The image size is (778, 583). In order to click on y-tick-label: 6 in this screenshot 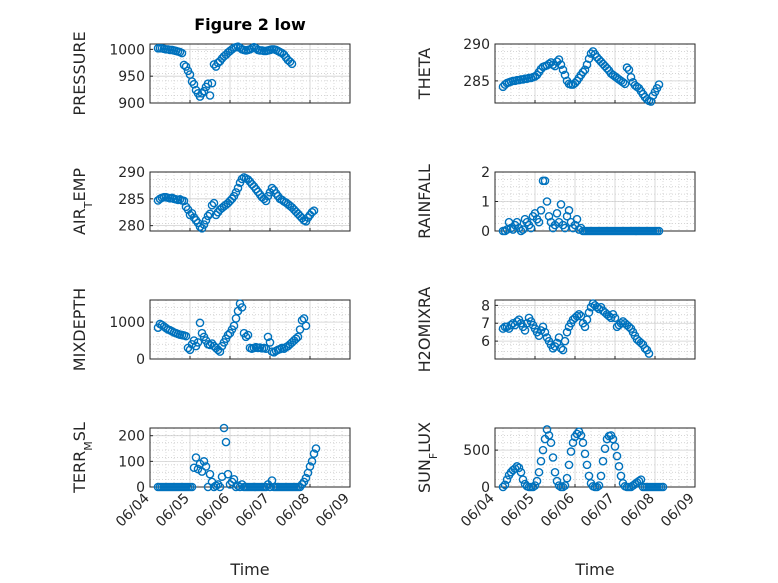, I will do `click(485, 342)`.